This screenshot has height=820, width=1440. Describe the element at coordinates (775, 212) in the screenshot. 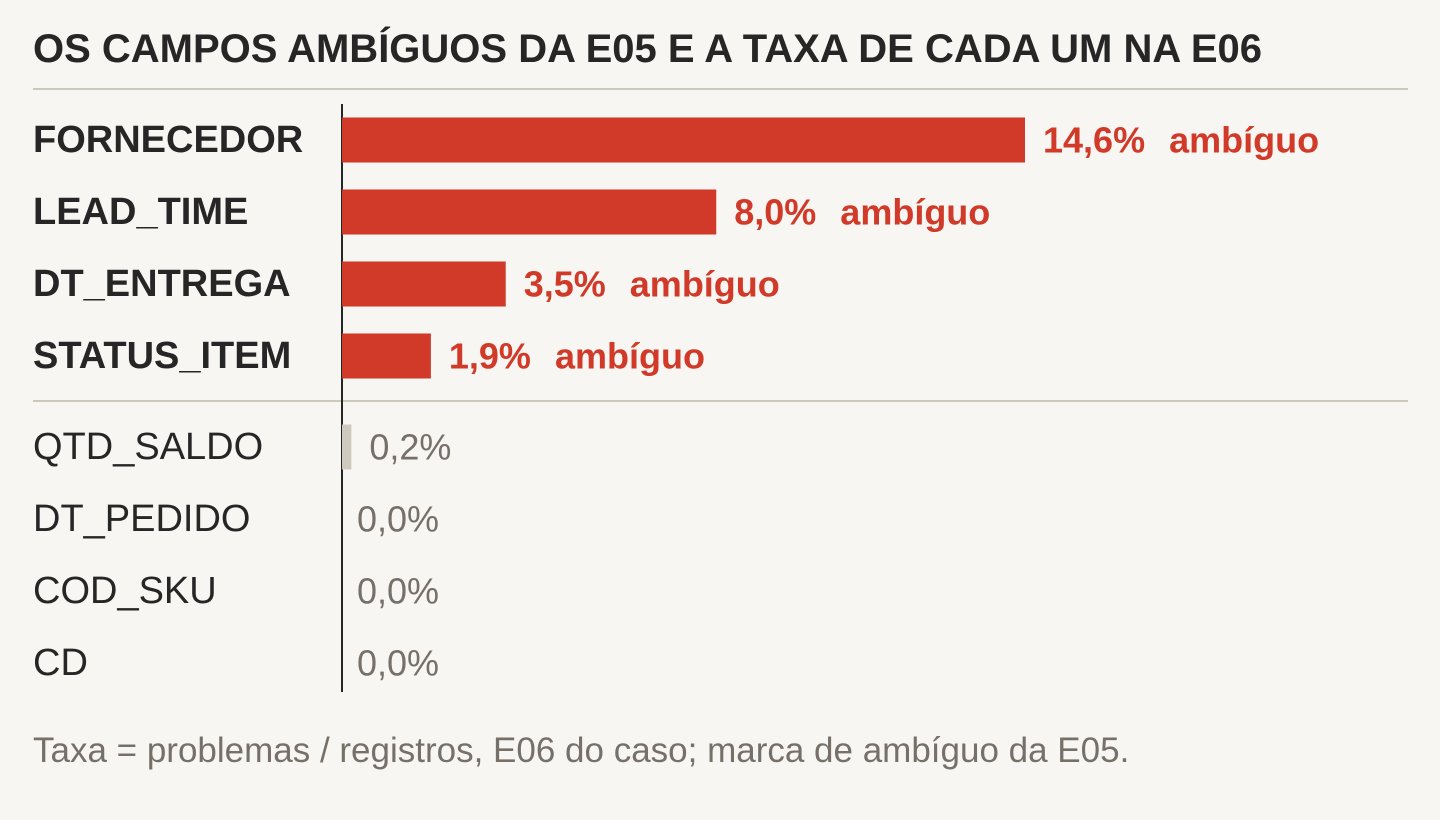

I see `value-label: 8,0%` at that location.